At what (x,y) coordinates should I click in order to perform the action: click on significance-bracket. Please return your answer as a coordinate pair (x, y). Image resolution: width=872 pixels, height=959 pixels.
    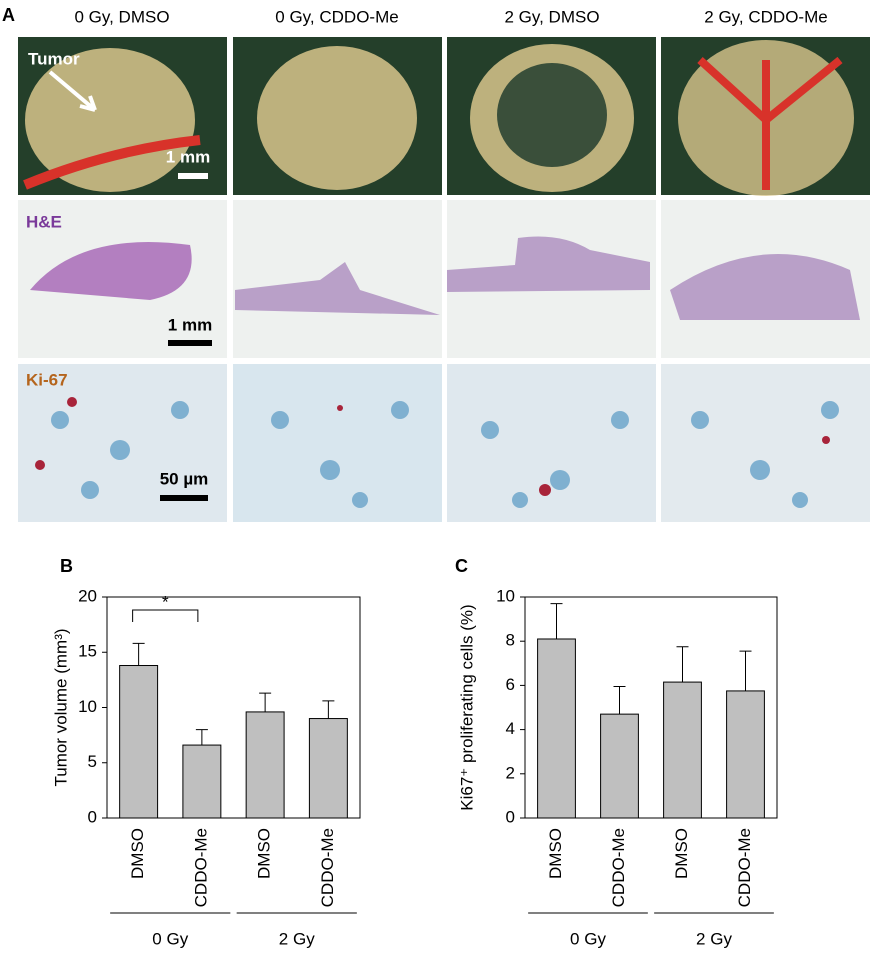
    Looking at the image, I should click on (165, 615).